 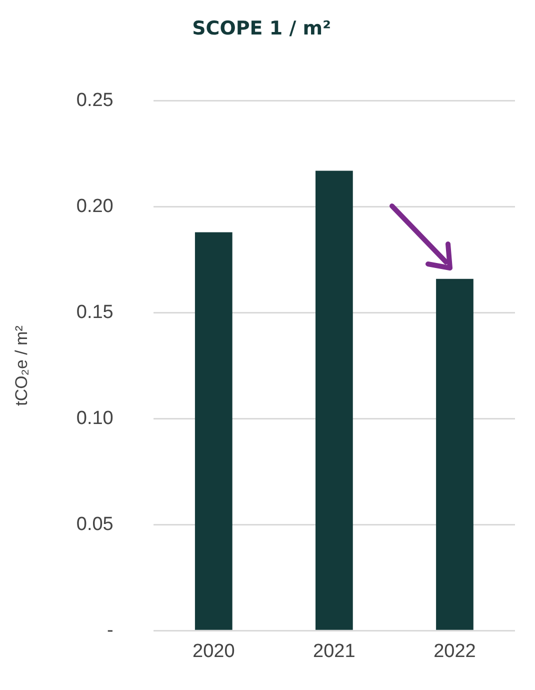 I want to click on y-tick-label: 0.05, so click(x=95, y=524).